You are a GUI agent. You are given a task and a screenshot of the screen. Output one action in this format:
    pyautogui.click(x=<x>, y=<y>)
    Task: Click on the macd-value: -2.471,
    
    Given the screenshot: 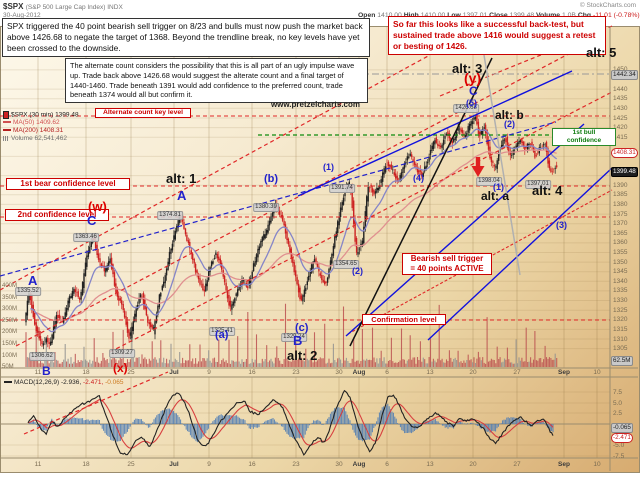 What is the action you would take?
    pyautogui.click(x=94, y=382)
    